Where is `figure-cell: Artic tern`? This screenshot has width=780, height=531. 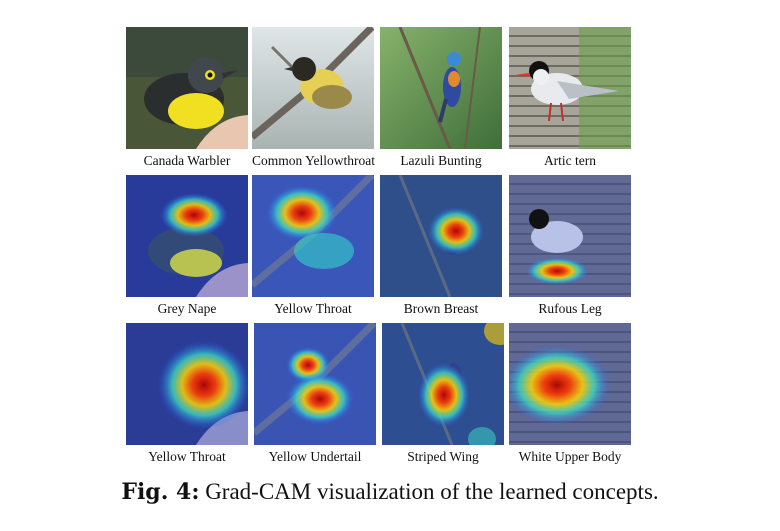
figure-cell: Artic tern is located at coordinates (570, 98).